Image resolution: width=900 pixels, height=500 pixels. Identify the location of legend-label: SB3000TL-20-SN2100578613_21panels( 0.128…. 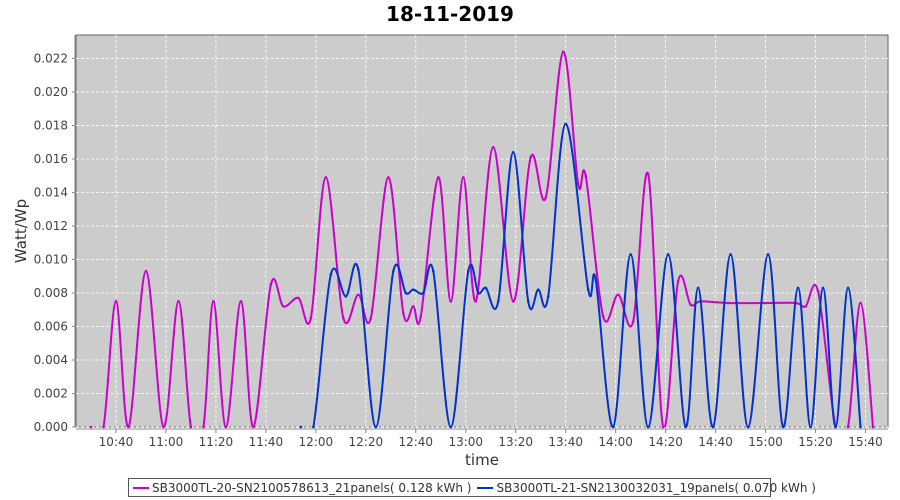
(312, 487).